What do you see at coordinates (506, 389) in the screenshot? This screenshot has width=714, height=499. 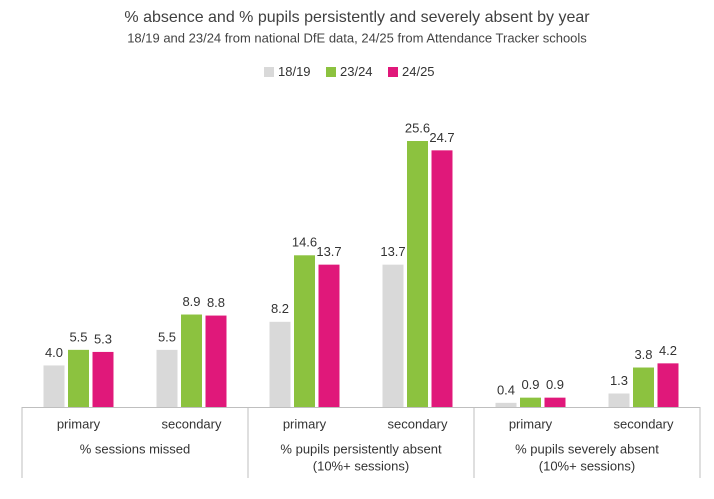 I see `value-label: 0.4` at bounding box center [506, 389].